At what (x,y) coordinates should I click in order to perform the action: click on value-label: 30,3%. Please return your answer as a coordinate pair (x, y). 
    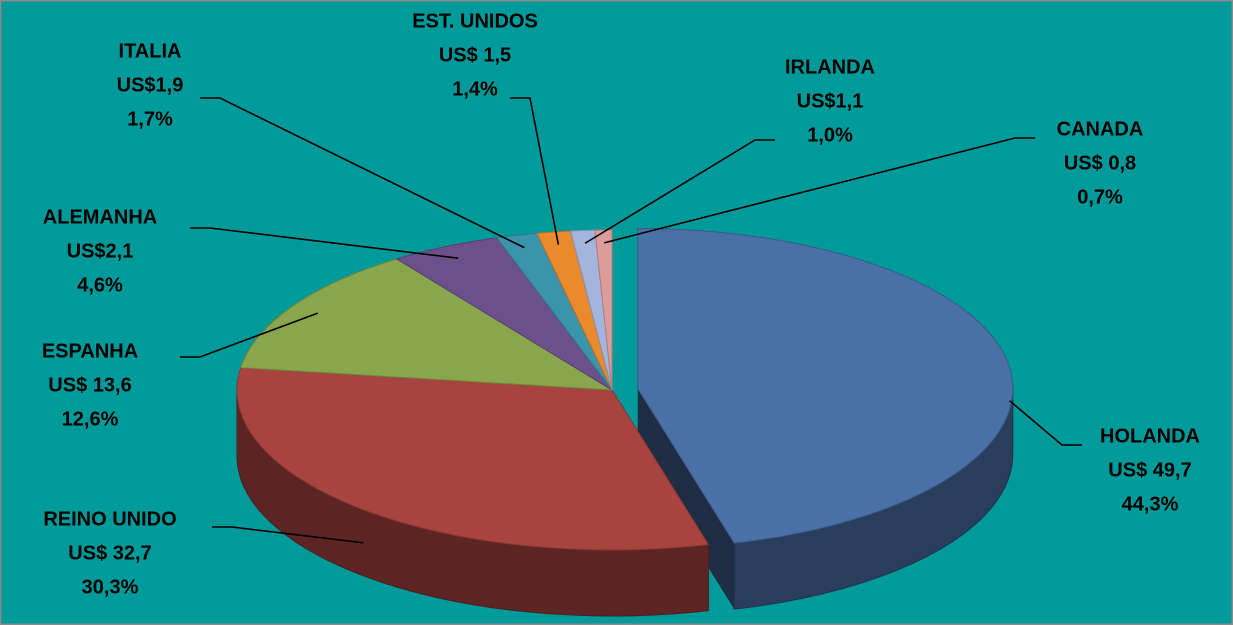
    Looking at the image, I should click on (110, 587).